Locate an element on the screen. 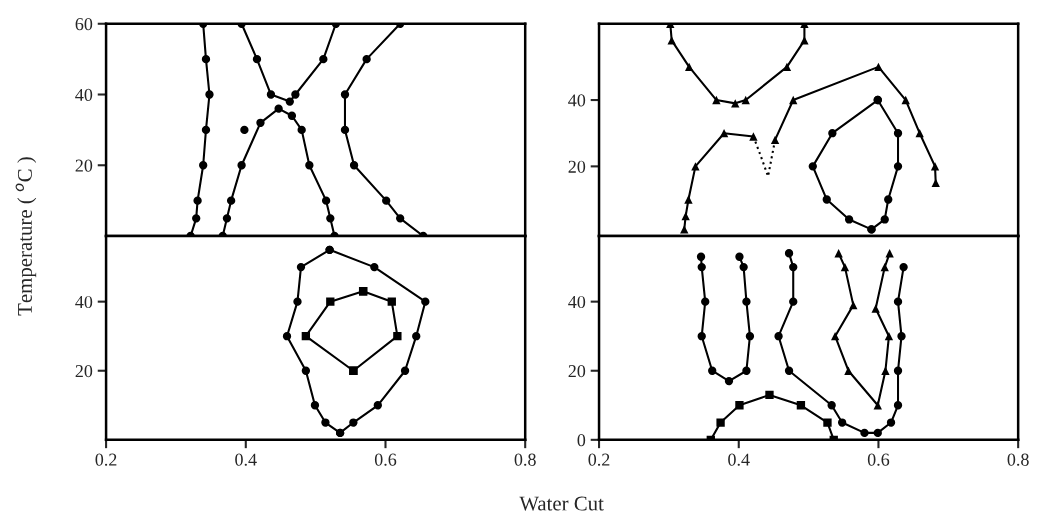  y-tick-label: 0 is located at coordinates (581, 440).